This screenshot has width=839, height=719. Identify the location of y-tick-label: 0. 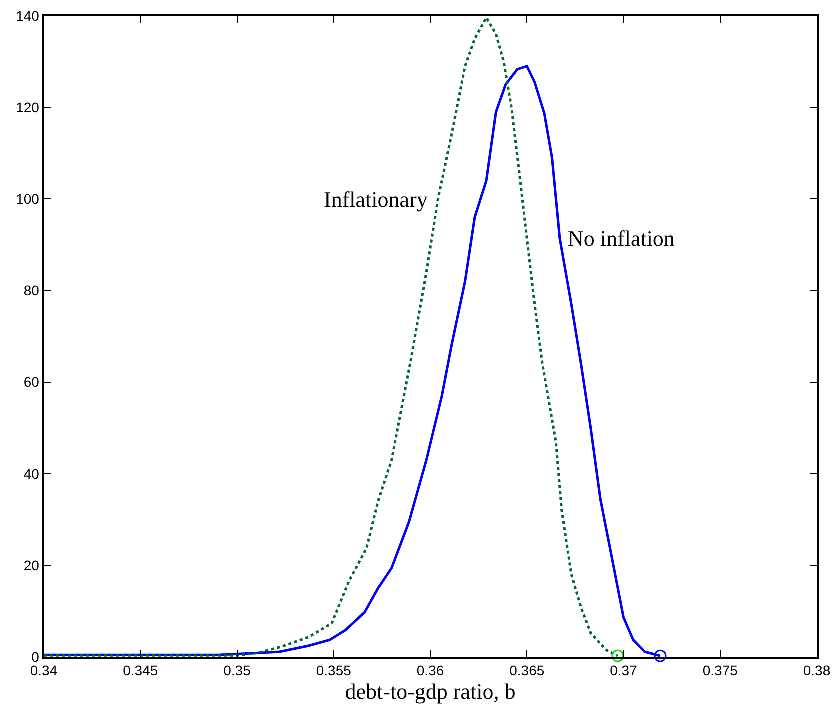
(36, 656).